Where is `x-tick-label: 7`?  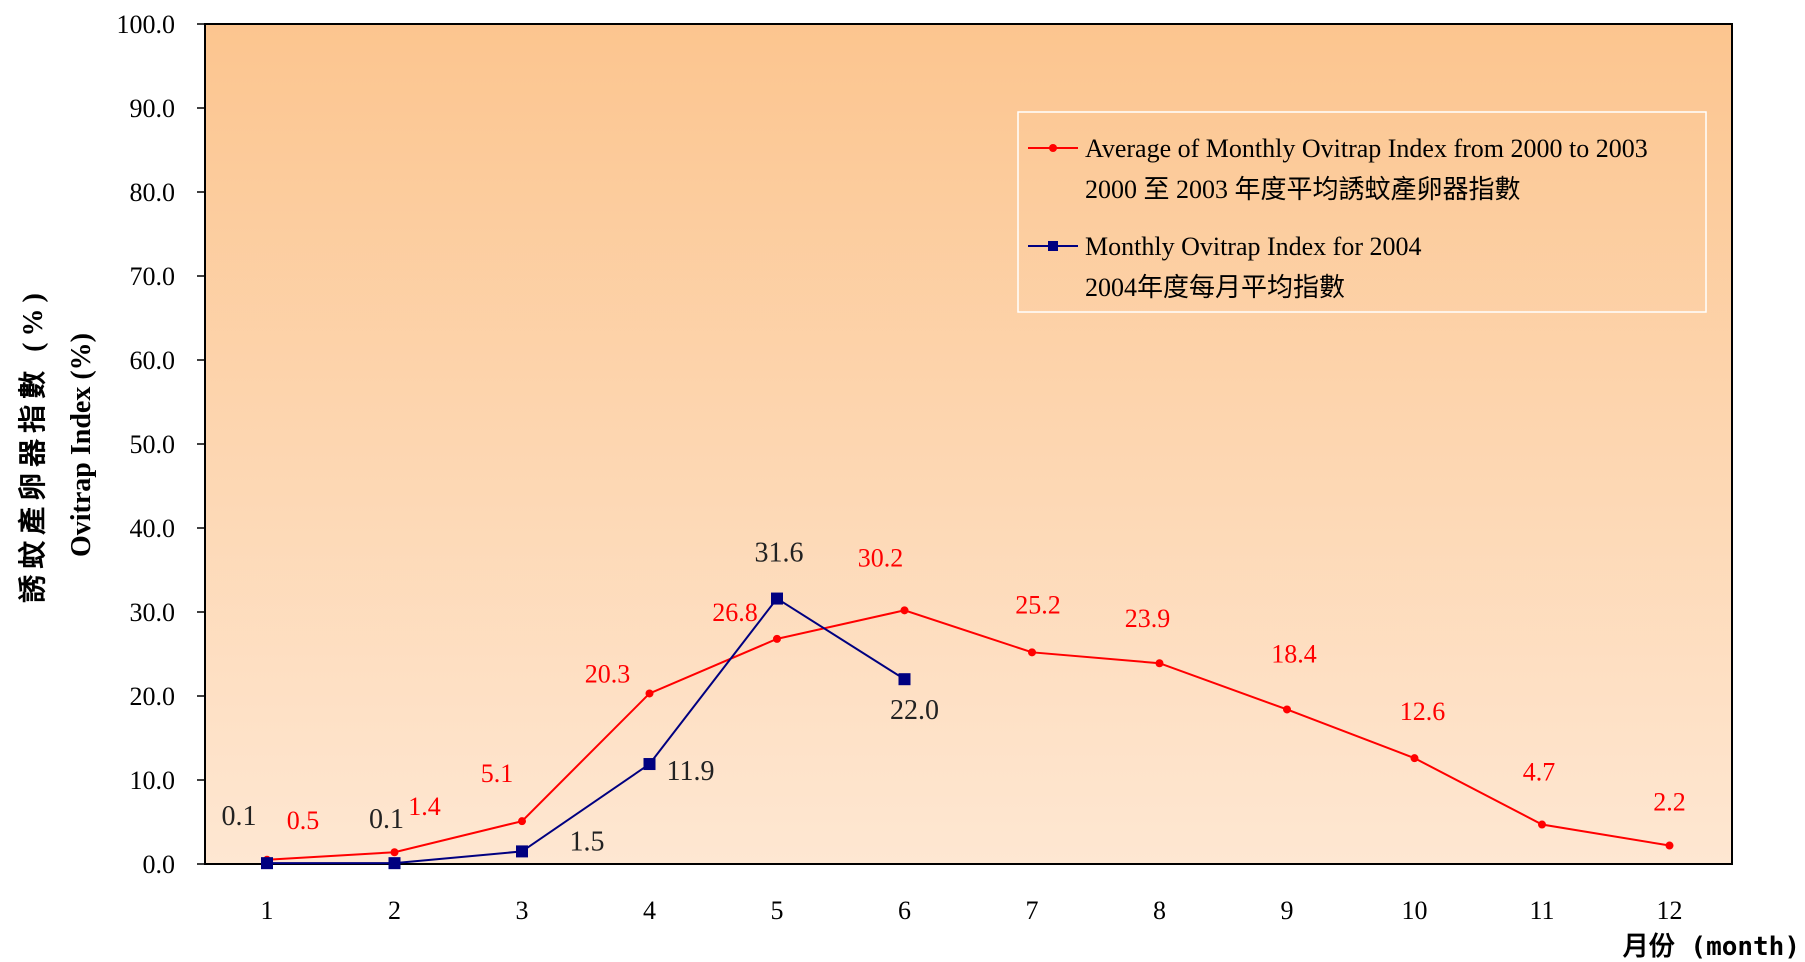
x-tick-label: 7 is located at coordinates (1032, 910).